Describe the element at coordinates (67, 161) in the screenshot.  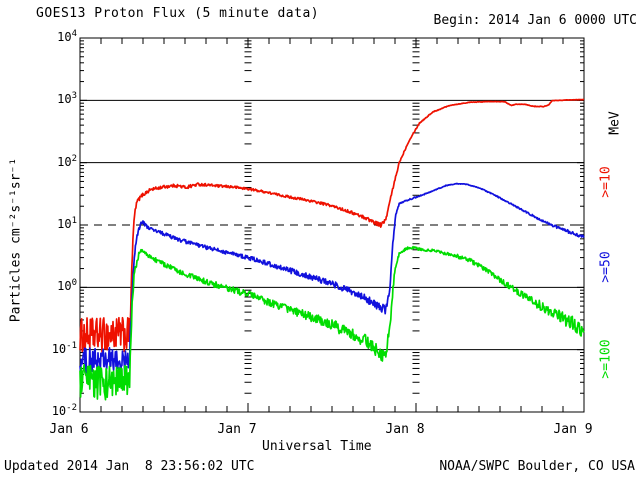
I see `y-tick-label: 10²` at that location.